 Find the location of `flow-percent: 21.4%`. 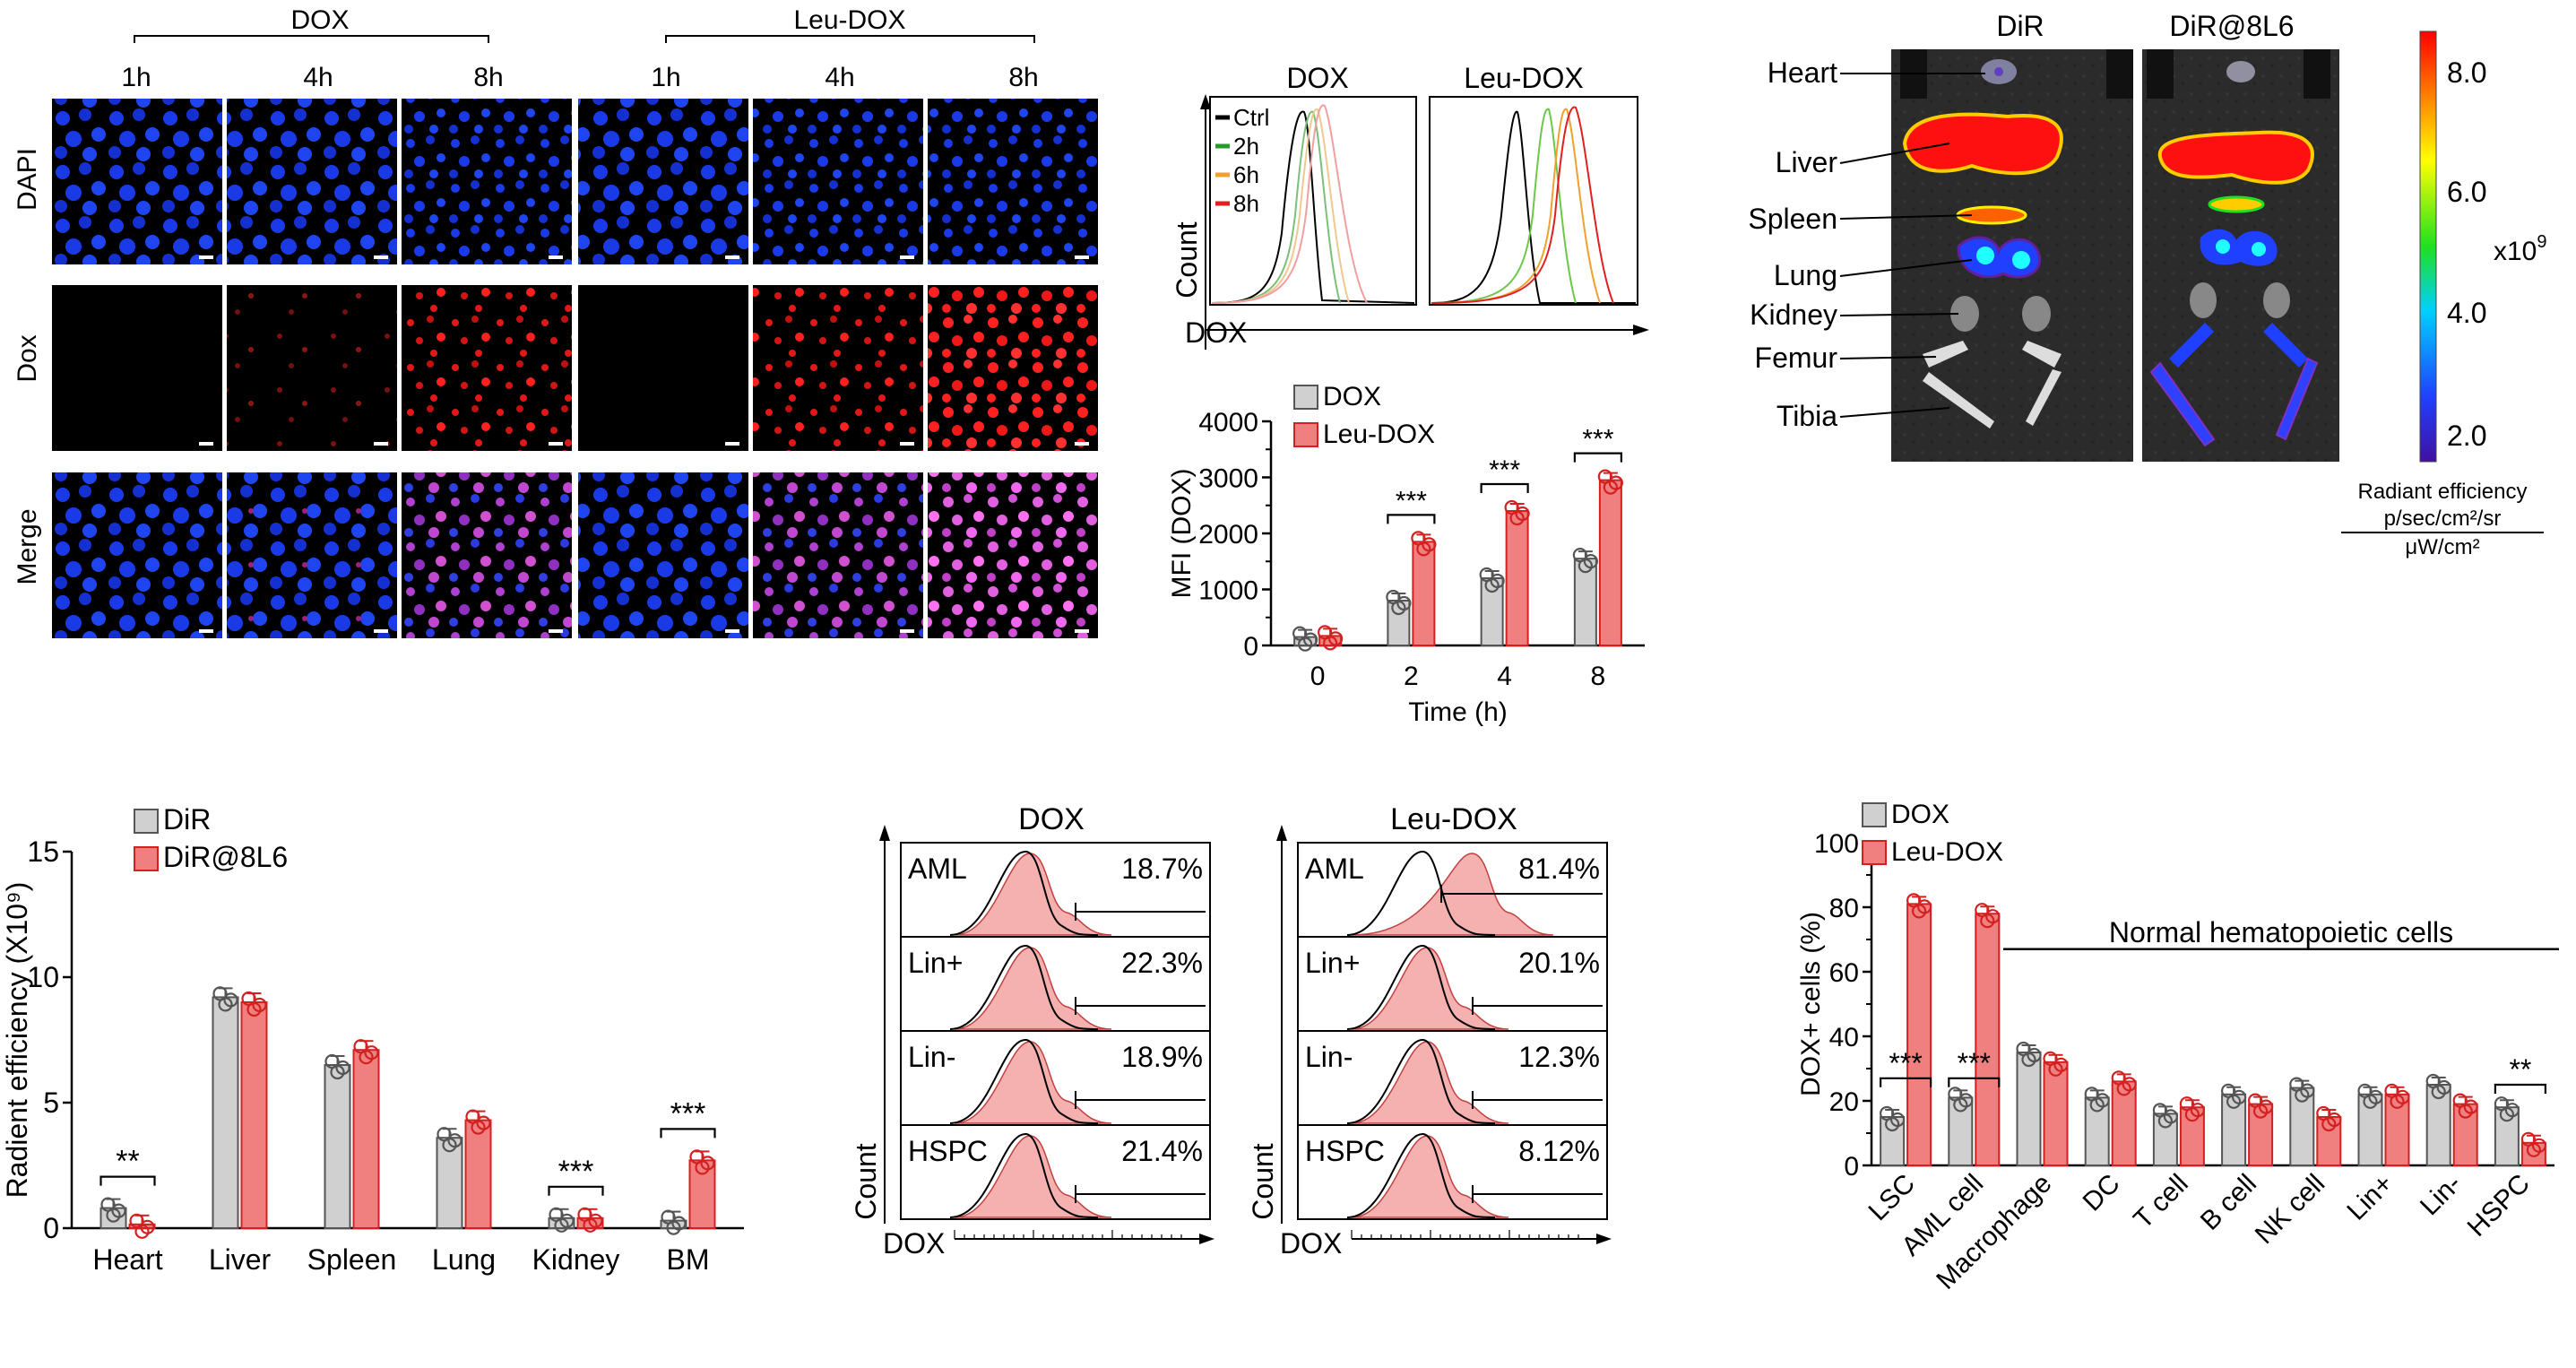

flow-percent: 21.4% is located at coordinates (1162, 1151).